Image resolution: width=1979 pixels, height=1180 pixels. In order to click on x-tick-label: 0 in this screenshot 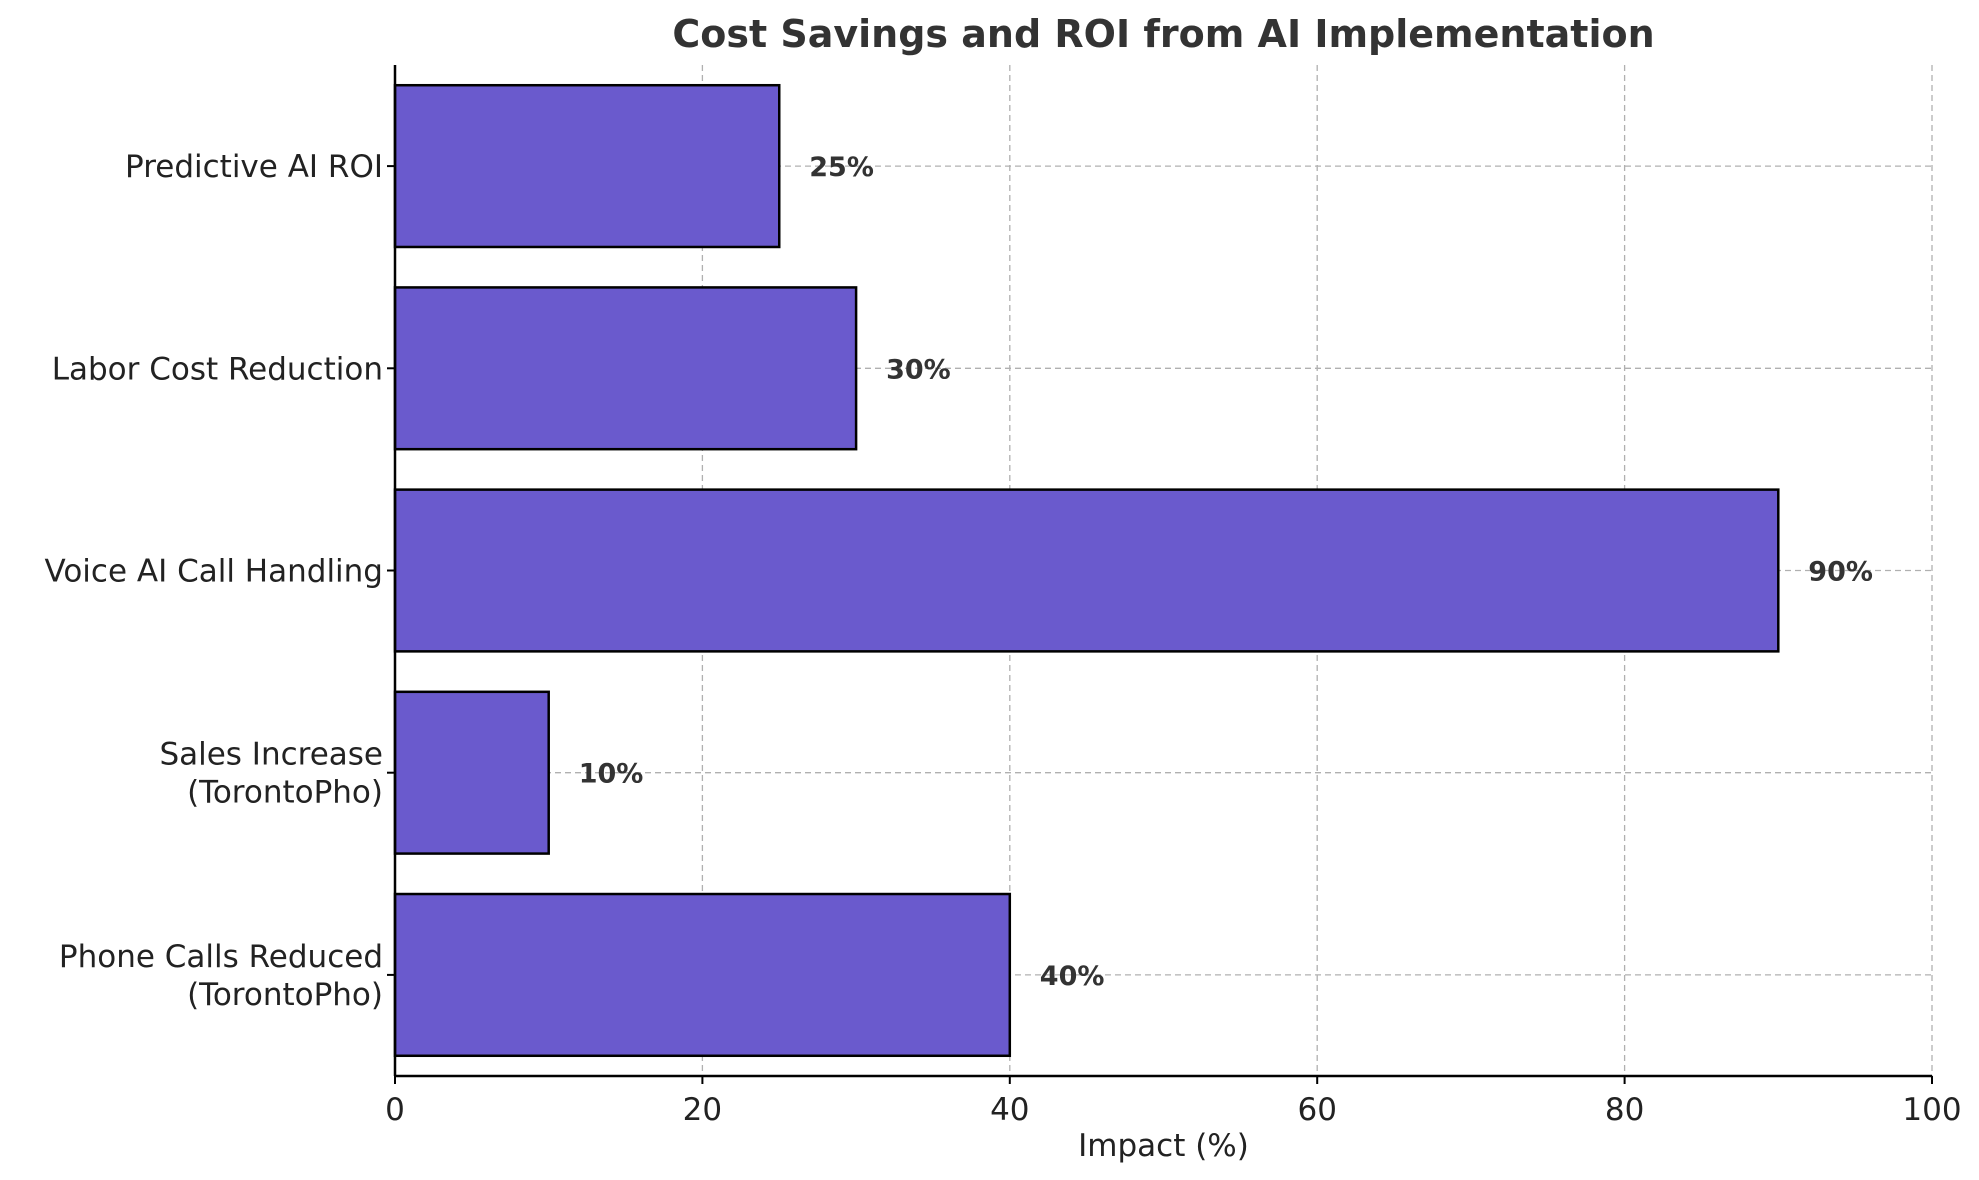, I will do `click(395, 1110)`.